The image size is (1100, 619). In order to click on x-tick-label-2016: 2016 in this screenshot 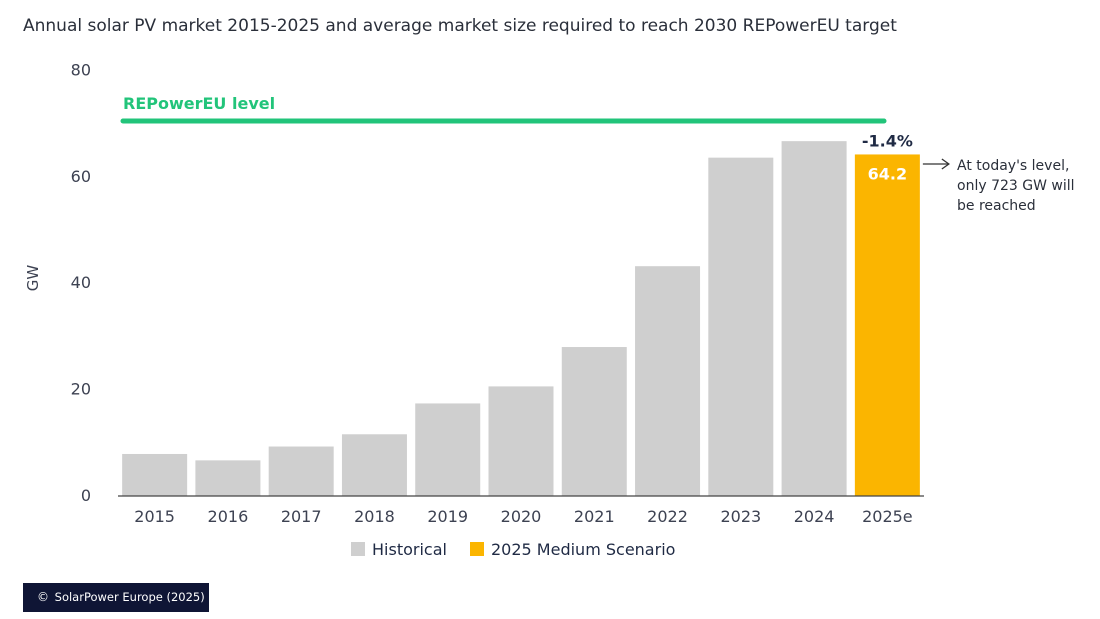, I will do `click(228, 516)`.